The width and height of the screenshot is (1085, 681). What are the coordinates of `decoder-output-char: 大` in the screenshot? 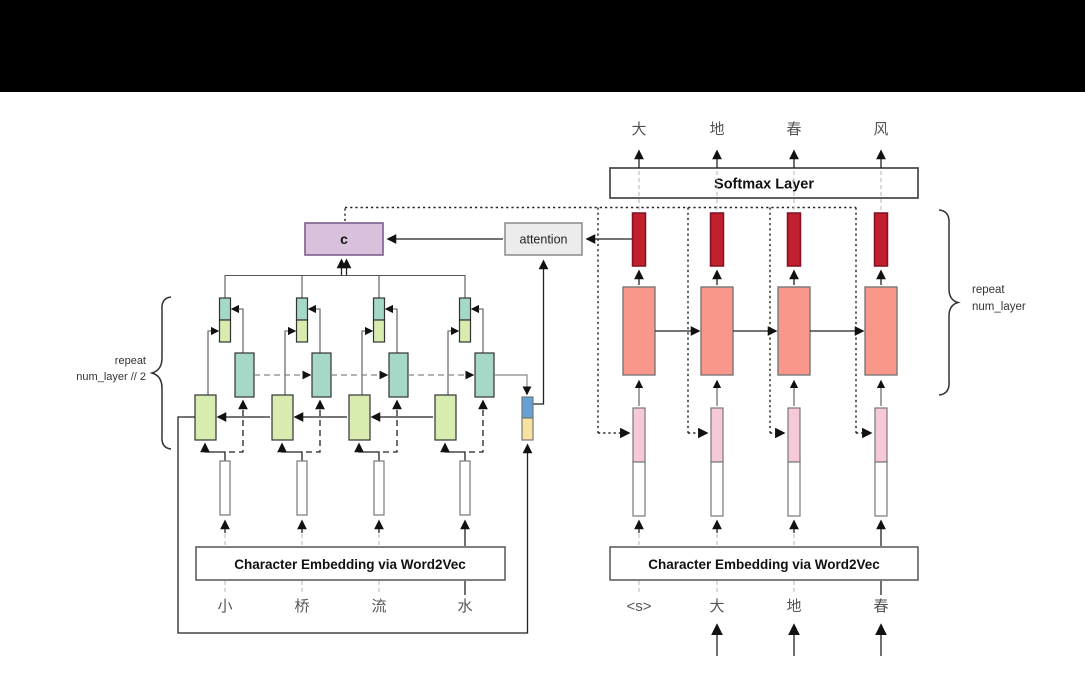 It's located at (638, 129).